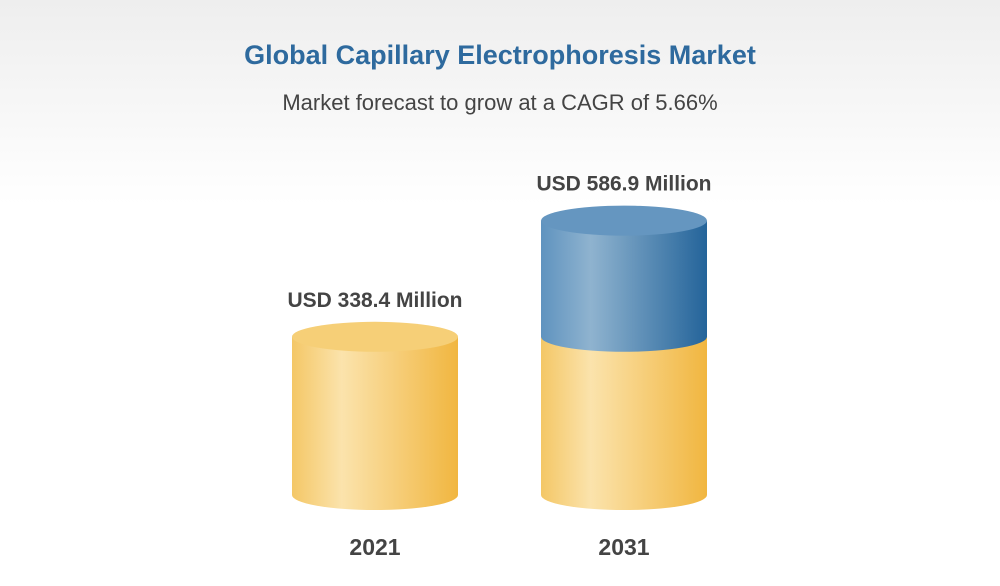 This screenshot has width=1000, height=586. I want to click on data-label-2031: USD 586.9 Million, so click(623, 184).